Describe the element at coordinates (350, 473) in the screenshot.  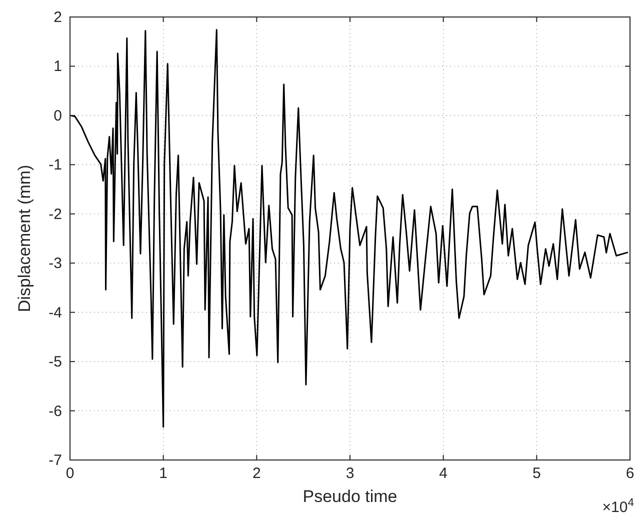
I see `x-tick-label: 3` at that location.